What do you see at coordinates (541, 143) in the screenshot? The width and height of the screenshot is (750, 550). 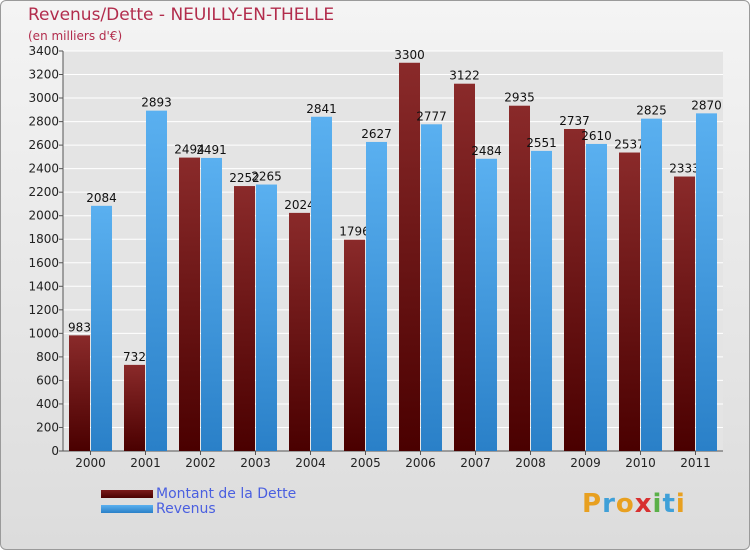 I see `data-label-revenus: 2551` at bounding box center [541, 143].